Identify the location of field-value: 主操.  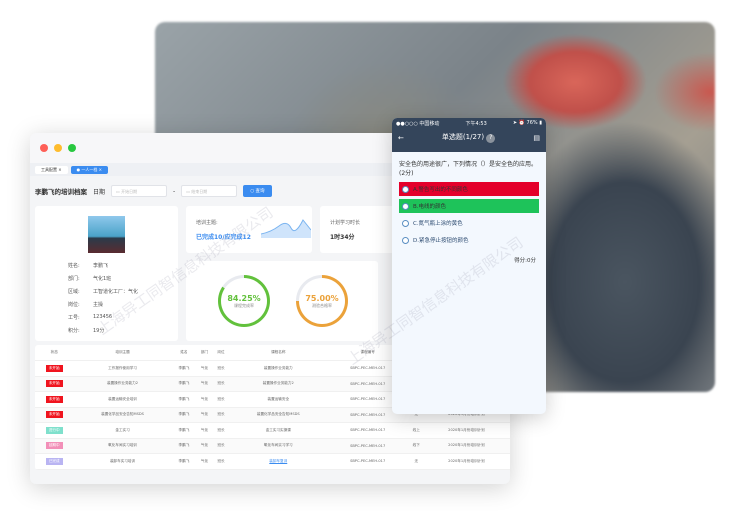
(98, 305).